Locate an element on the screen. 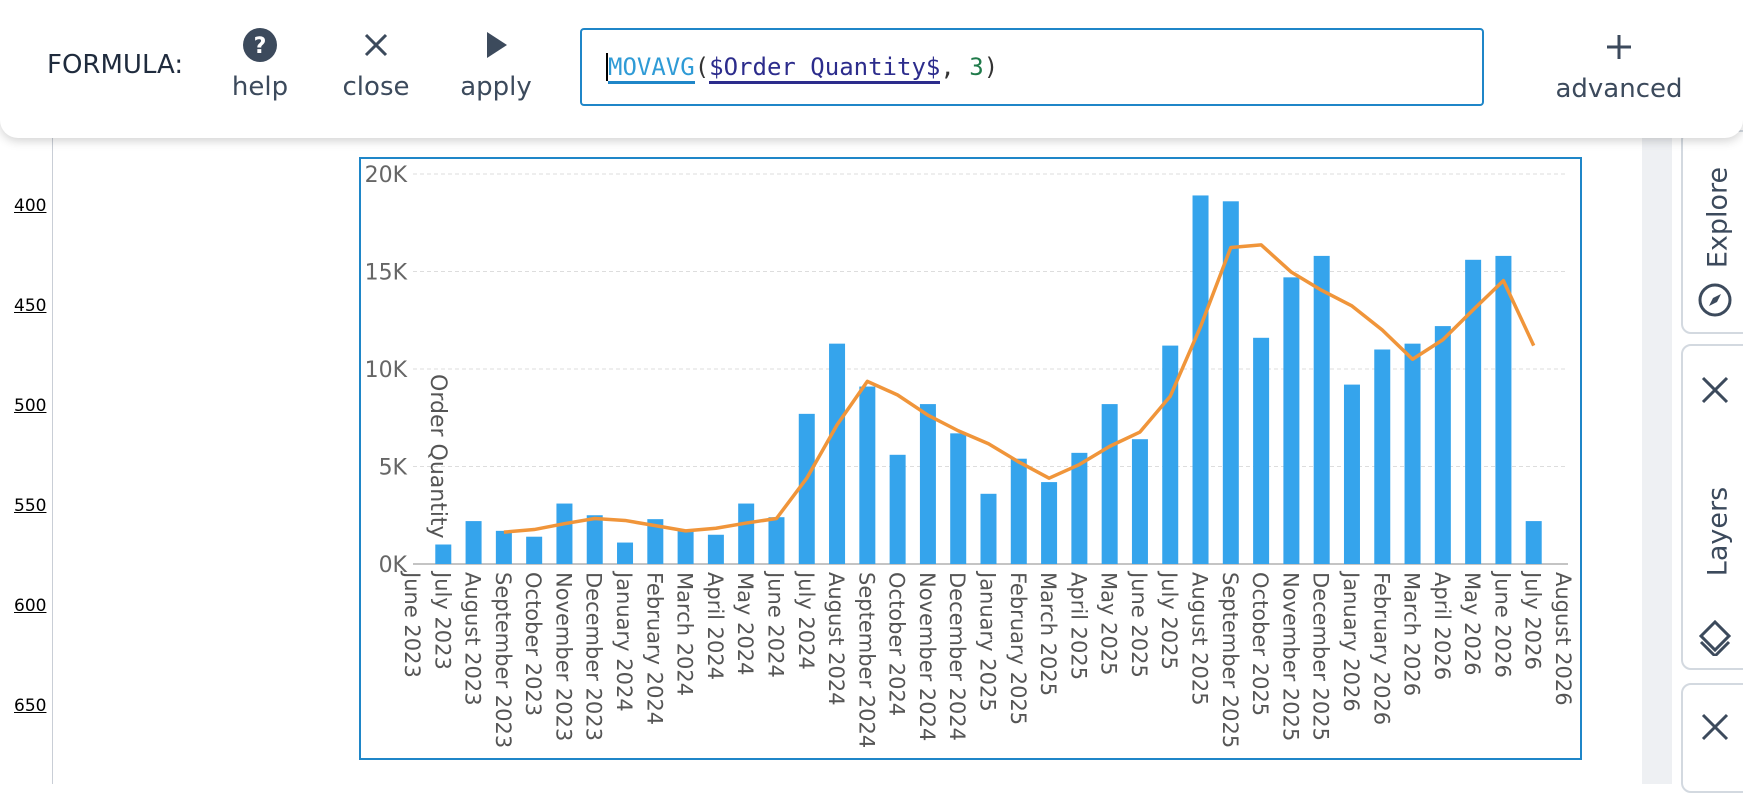 This screenshot has width=1743, height=793. close-button: close is located at coordinates (376, 65).